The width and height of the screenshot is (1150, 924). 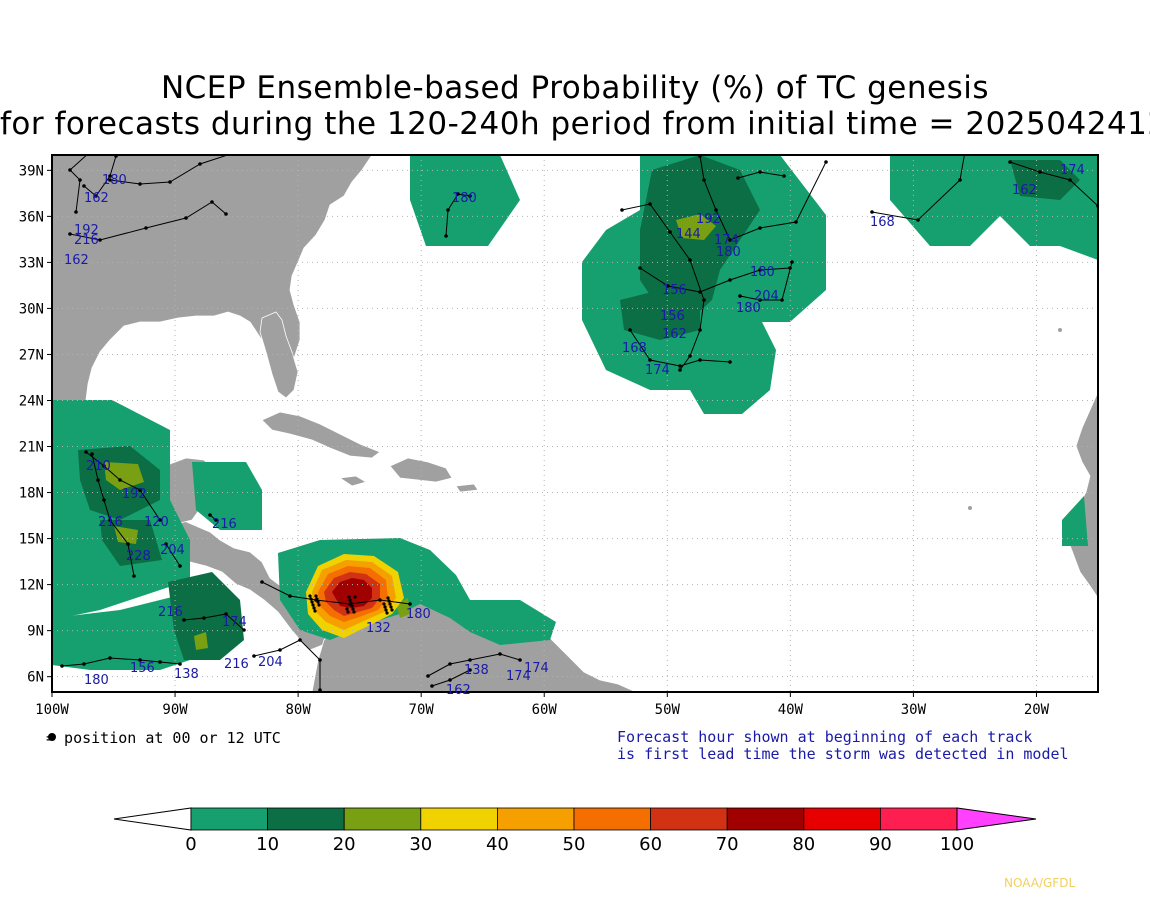 What do you see at coordinates (31, 171) in the screenshot?
I see `lat-label: 39N` at bounding box center [31, 171].